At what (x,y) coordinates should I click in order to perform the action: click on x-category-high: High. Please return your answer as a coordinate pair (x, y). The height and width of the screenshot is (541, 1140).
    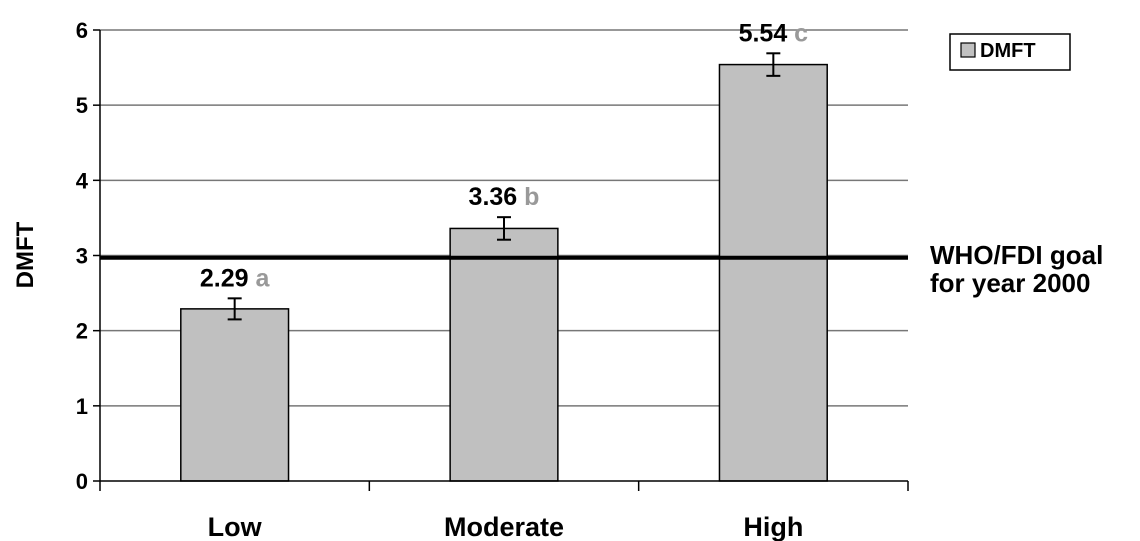
    Looking at the image, I should click on (773, 526).